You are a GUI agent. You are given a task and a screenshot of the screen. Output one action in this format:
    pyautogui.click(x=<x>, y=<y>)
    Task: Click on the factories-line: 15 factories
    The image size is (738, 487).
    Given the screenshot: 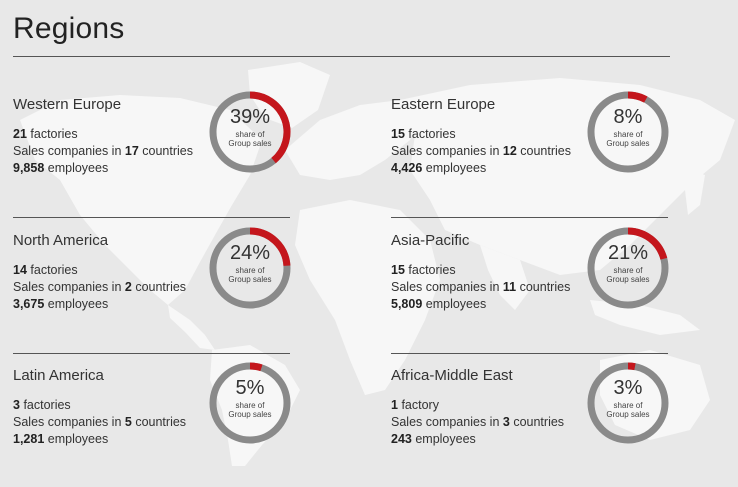 What is the action you would take?
    pyautogui.click(x=423, y=270)
    